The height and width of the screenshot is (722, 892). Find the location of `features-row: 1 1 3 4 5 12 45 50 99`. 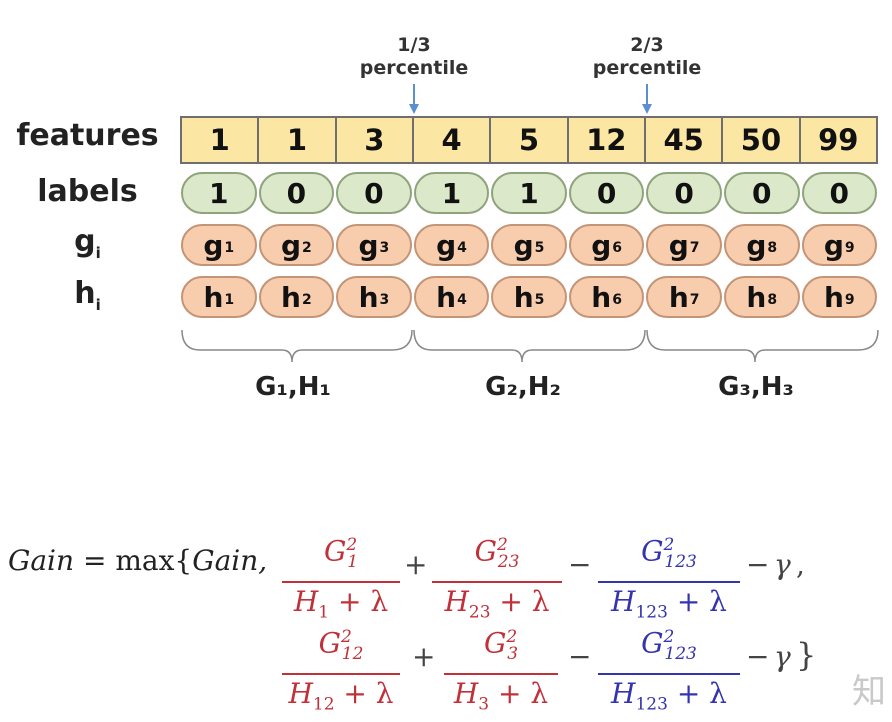

features-row: 1 1 3 4 5 12 45 50 99 is located at coordinates (529, 140).